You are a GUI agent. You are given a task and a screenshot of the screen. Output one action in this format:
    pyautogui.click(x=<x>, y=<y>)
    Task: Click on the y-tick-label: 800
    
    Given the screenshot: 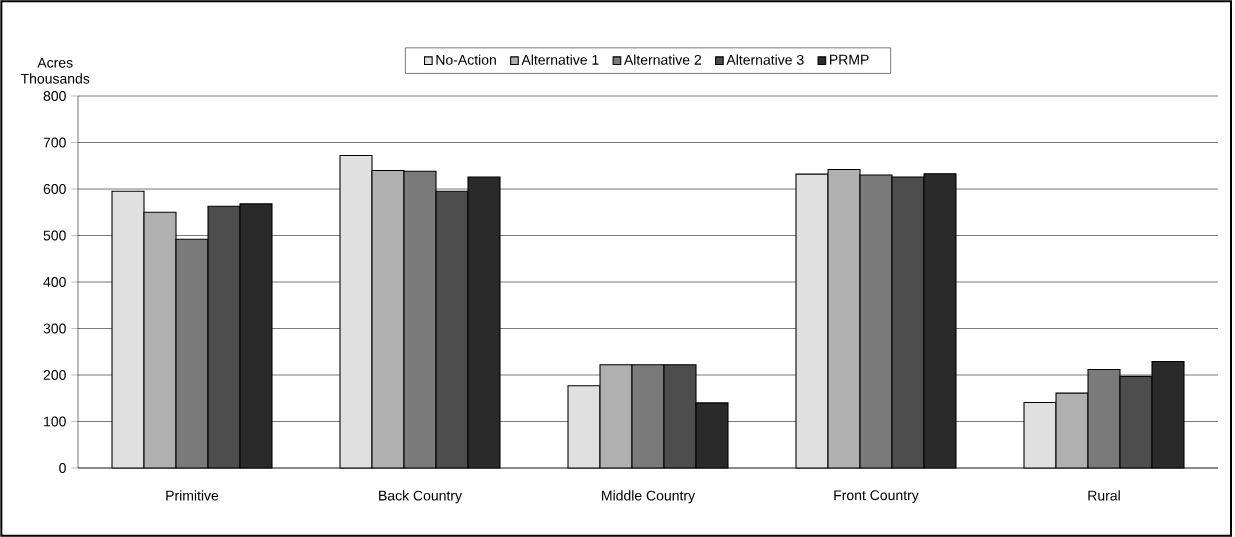 What is the action you would take?
    pyautogui.click(x=54, y=96)
    